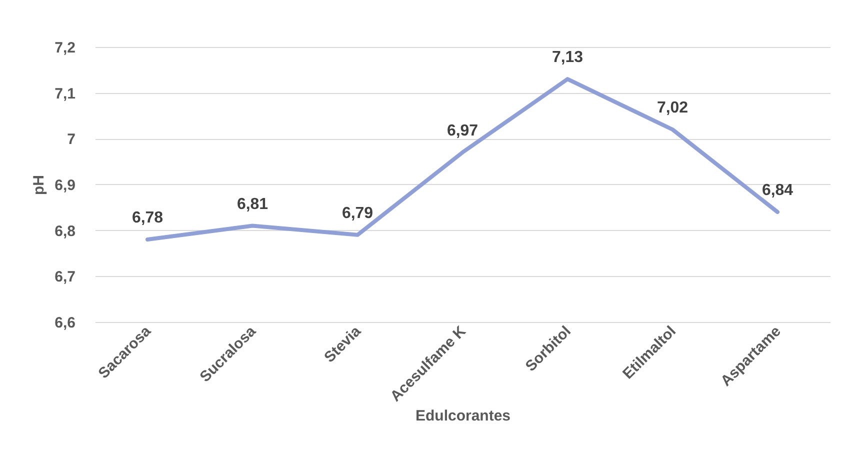 The height and width of the screenshot is (476, 857). I want to click on data-label: 7,02, so click(672, 108).